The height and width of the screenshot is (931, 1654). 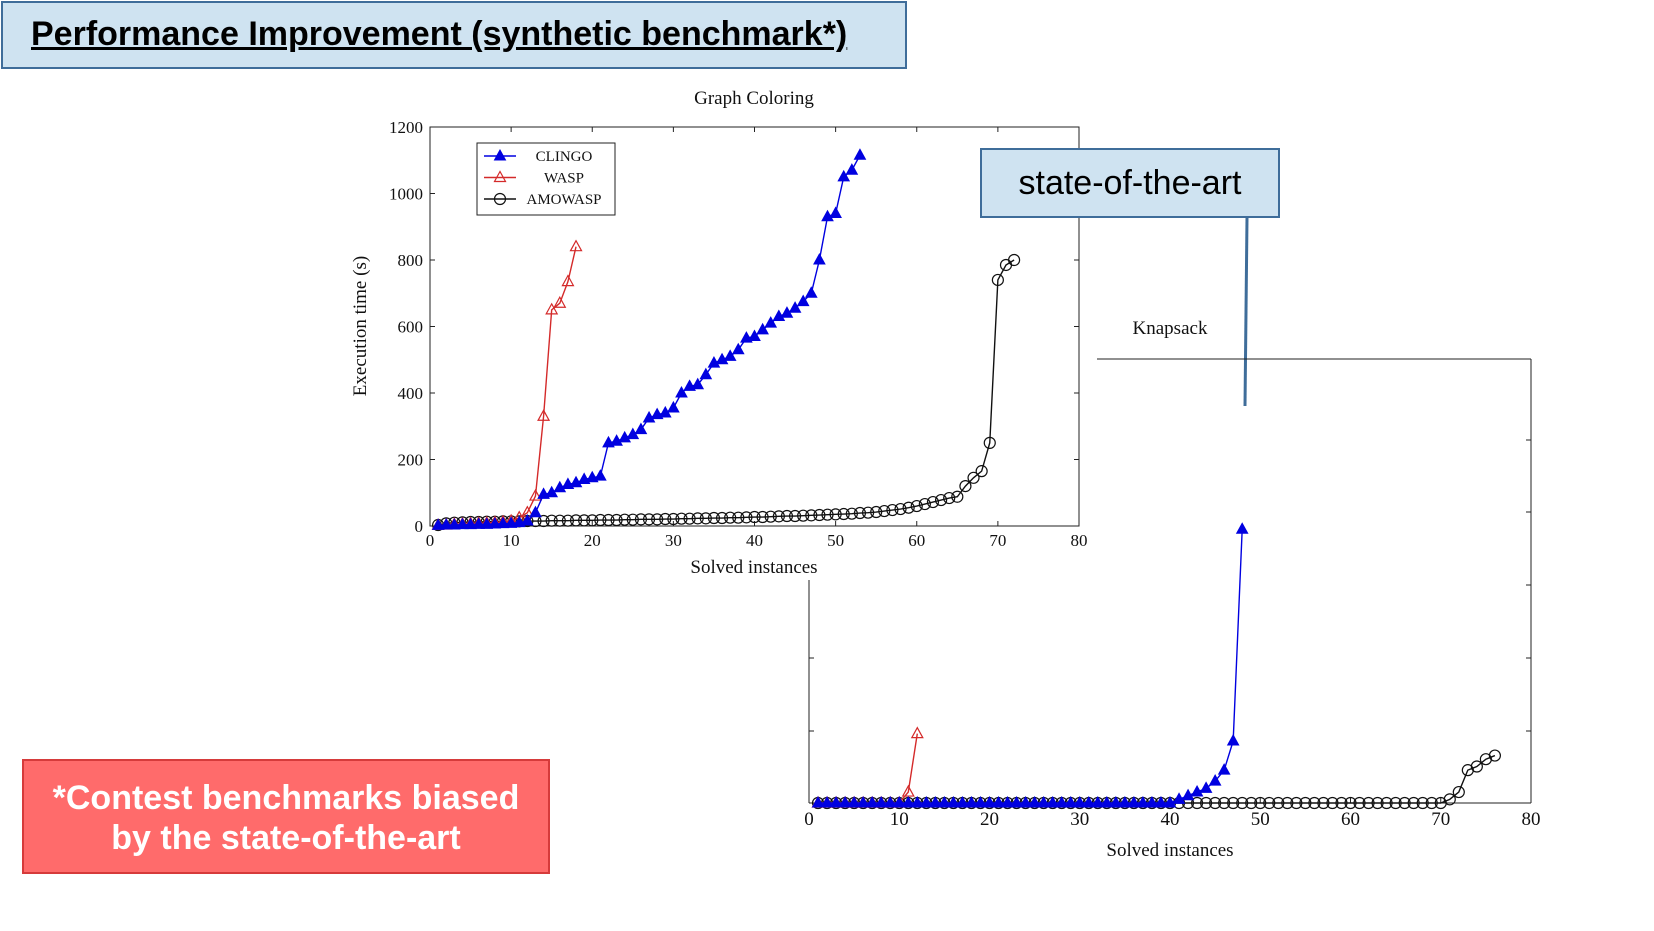 What do you see at coordinates (500, 154) in the screenshot?
I see `legend-marker-clingo` at bounding box center [500, 154].